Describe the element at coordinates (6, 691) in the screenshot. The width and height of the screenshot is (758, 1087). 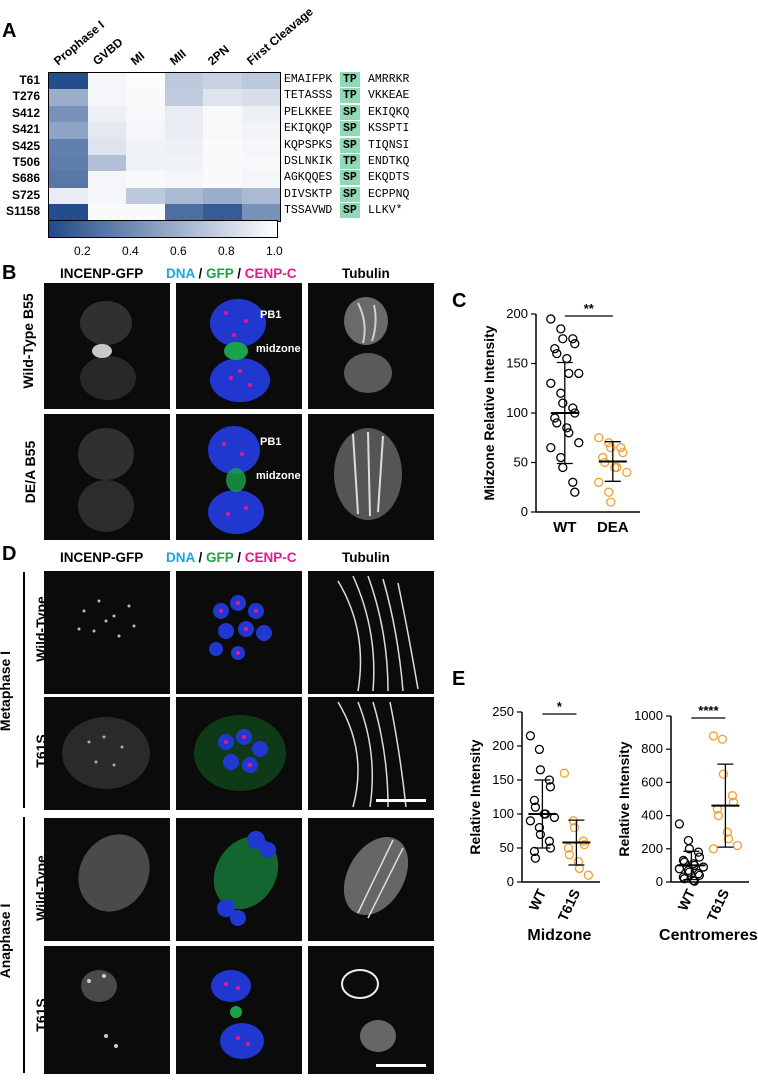
I see `group-label-metaphase: Metaphase I` at that location.